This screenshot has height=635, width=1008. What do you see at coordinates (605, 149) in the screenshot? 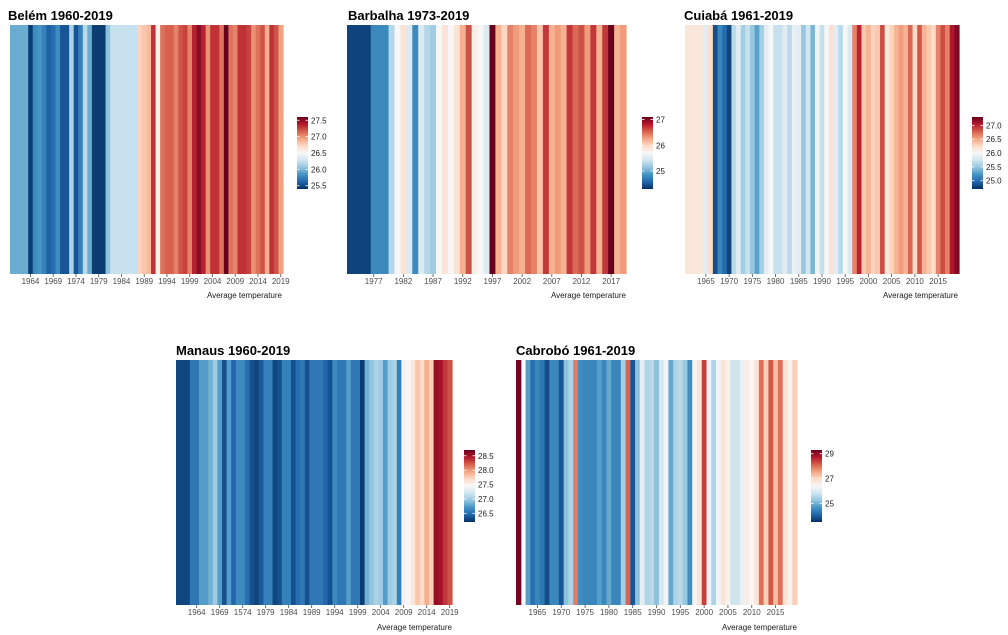
I see `stripe-2016` at bounding box center [605, 149].